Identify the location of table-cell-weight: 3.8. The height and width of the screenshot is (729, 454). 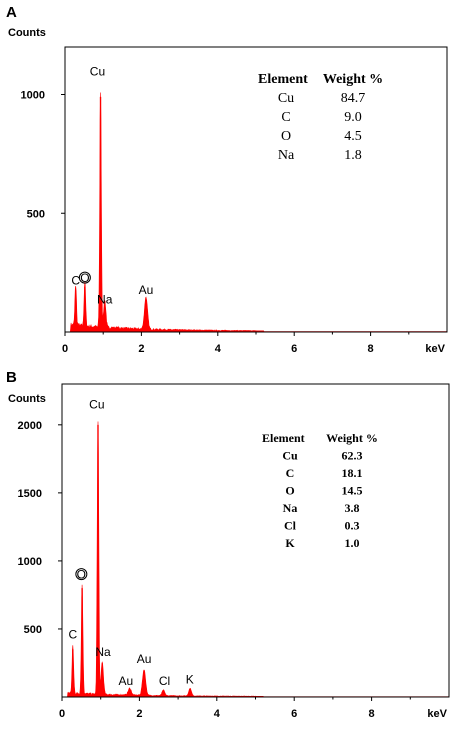
(352, 508).